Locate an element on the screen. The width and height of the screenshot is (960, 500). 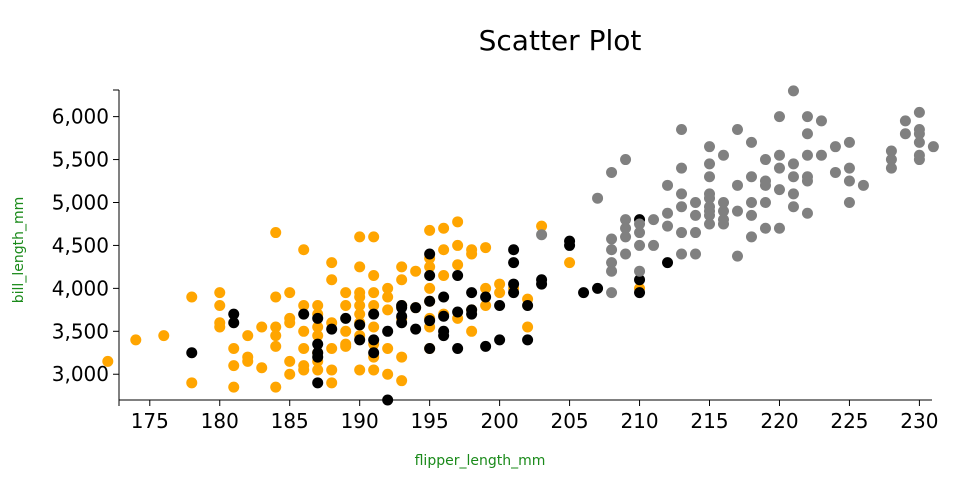
x-axis-label: flipper_length_mm is located at coordinates (480, 461).